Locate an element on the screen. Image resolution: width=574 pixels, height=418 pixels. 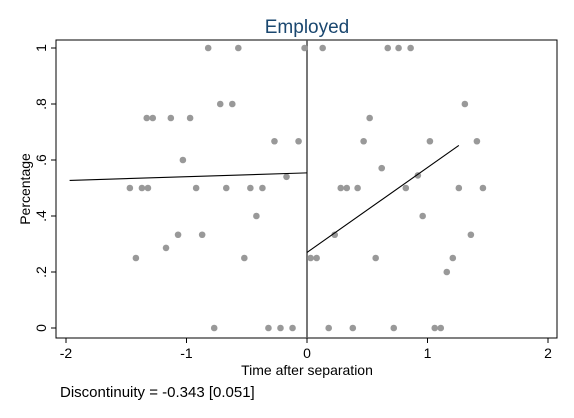
x-axis-label: Time after separation is located at coordinates (307, 370).